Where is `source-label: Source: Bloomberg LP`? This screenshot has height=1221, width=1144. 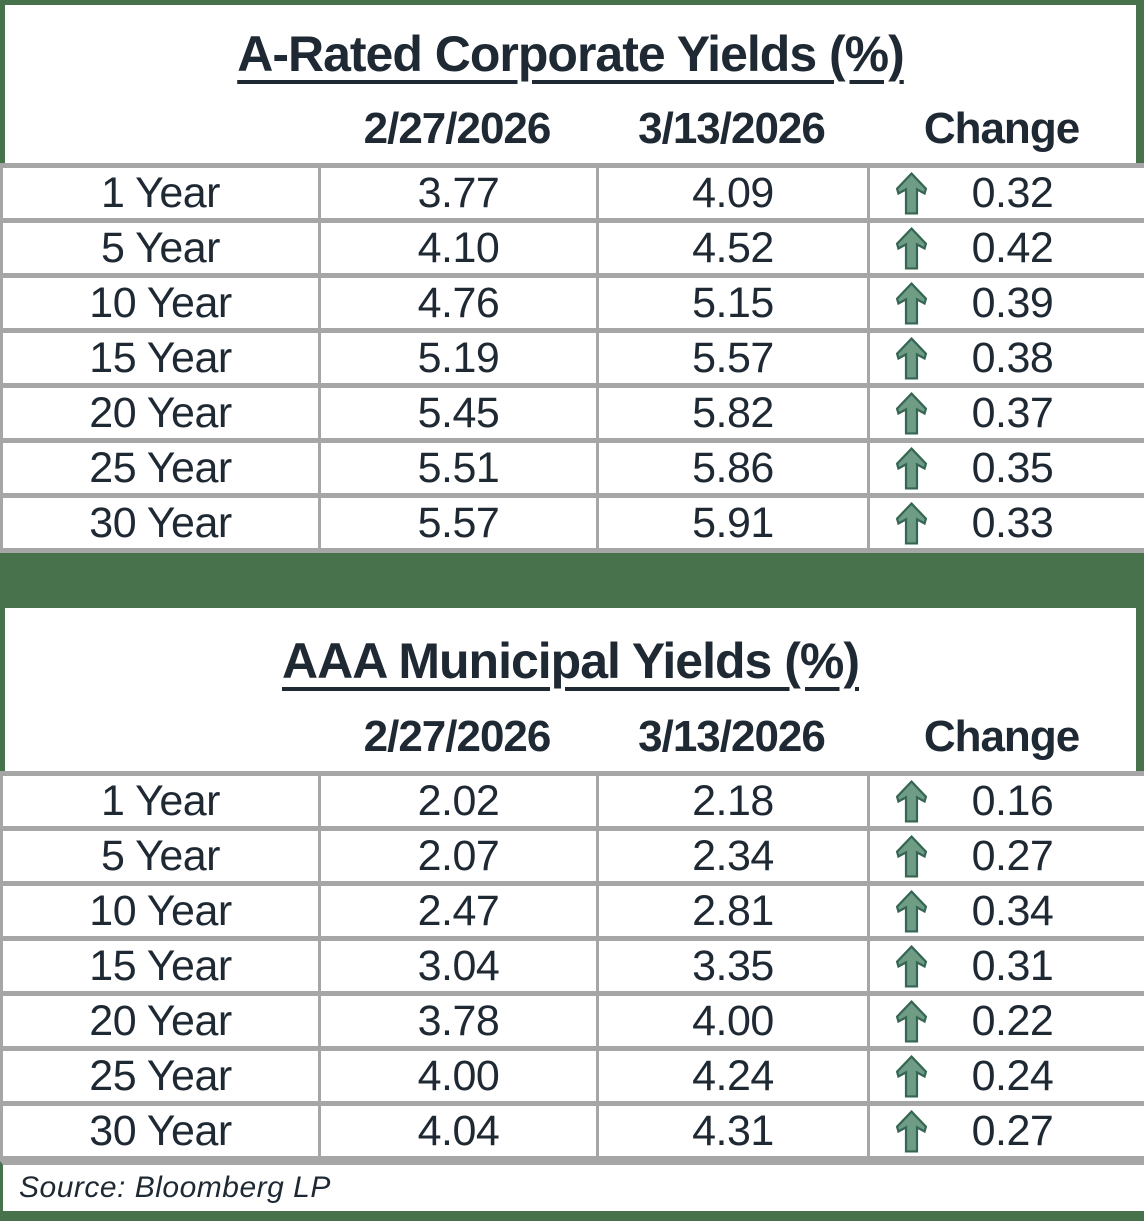 source-label: Source: Bloomberg LP is located at coordinates (175, 1187).